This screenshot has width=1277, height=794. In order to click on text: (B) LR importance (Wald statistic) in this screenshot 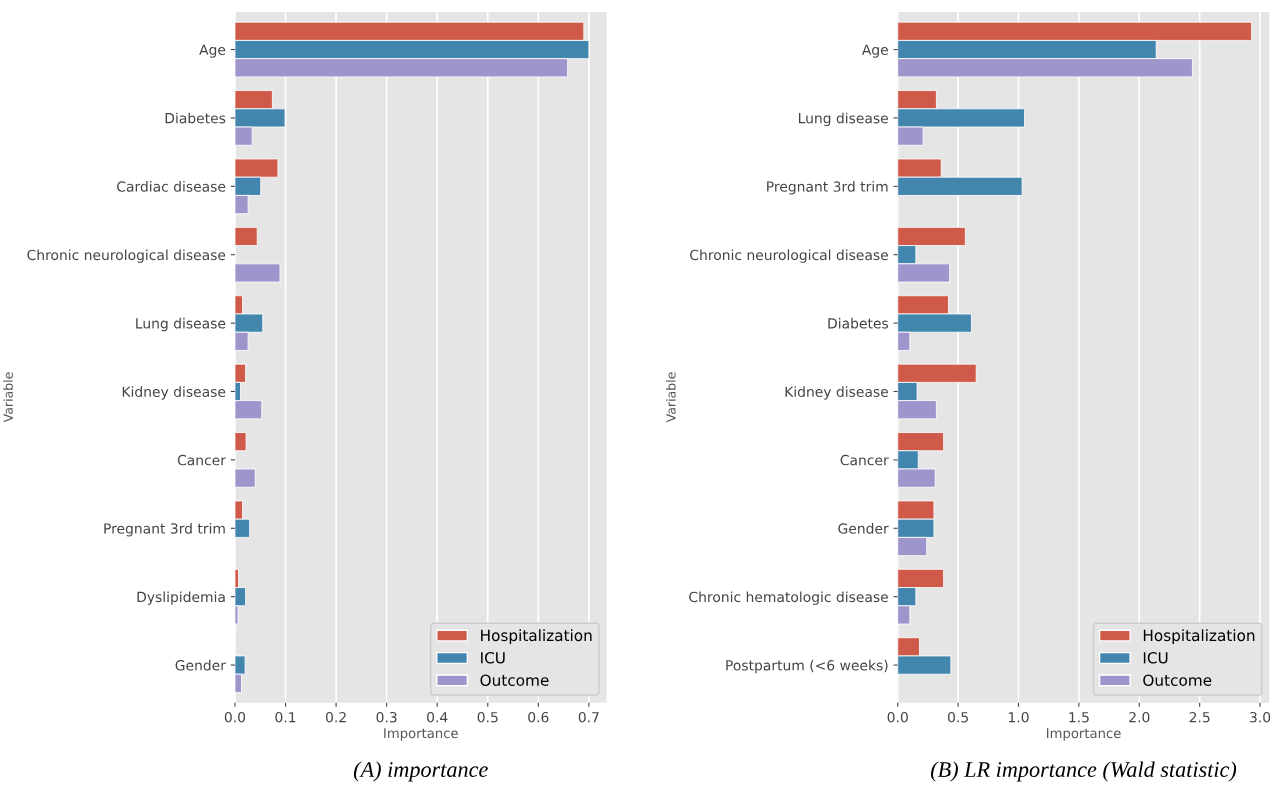, I will do `click(1084, 771)`.